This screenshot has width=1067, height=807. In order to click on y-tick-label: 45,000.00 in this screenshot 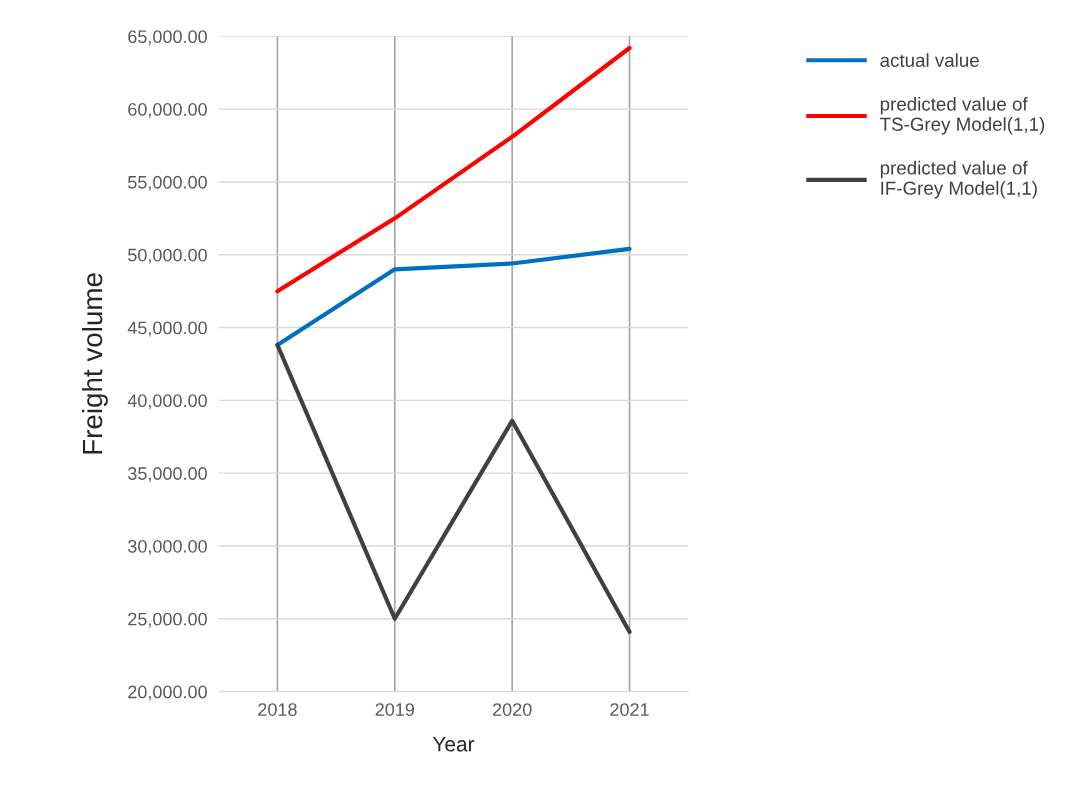, I will do `click(167, 329)`.